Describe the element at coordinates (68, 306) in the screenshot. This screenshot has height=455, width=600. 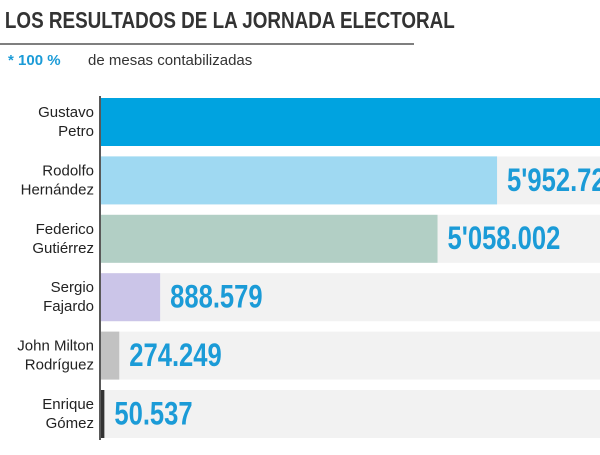
I see `category-label: Fajardo` at that location.